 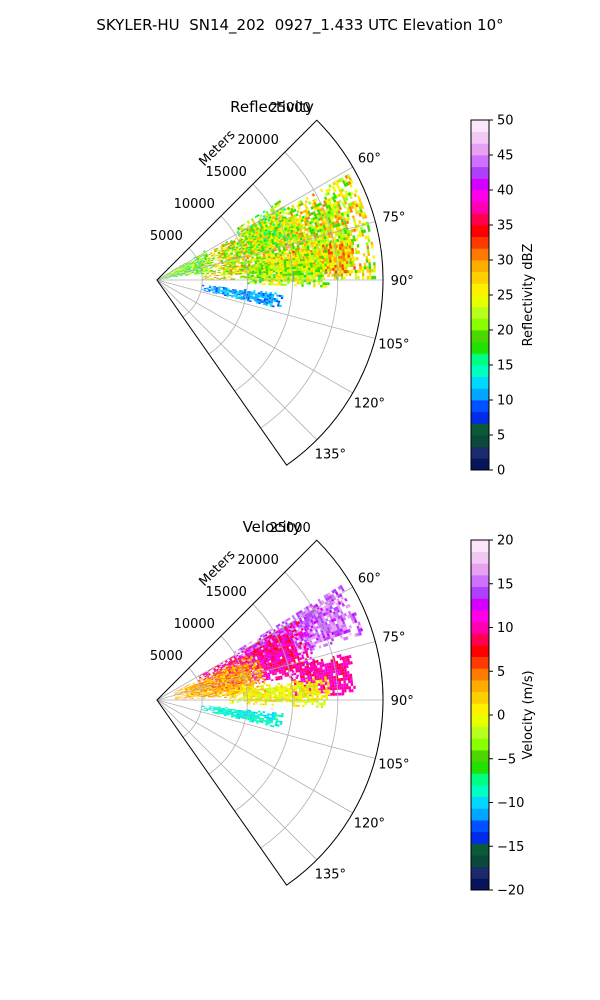 I want to click on colorbar-tick-label: 40, so click(x=505, y=191).